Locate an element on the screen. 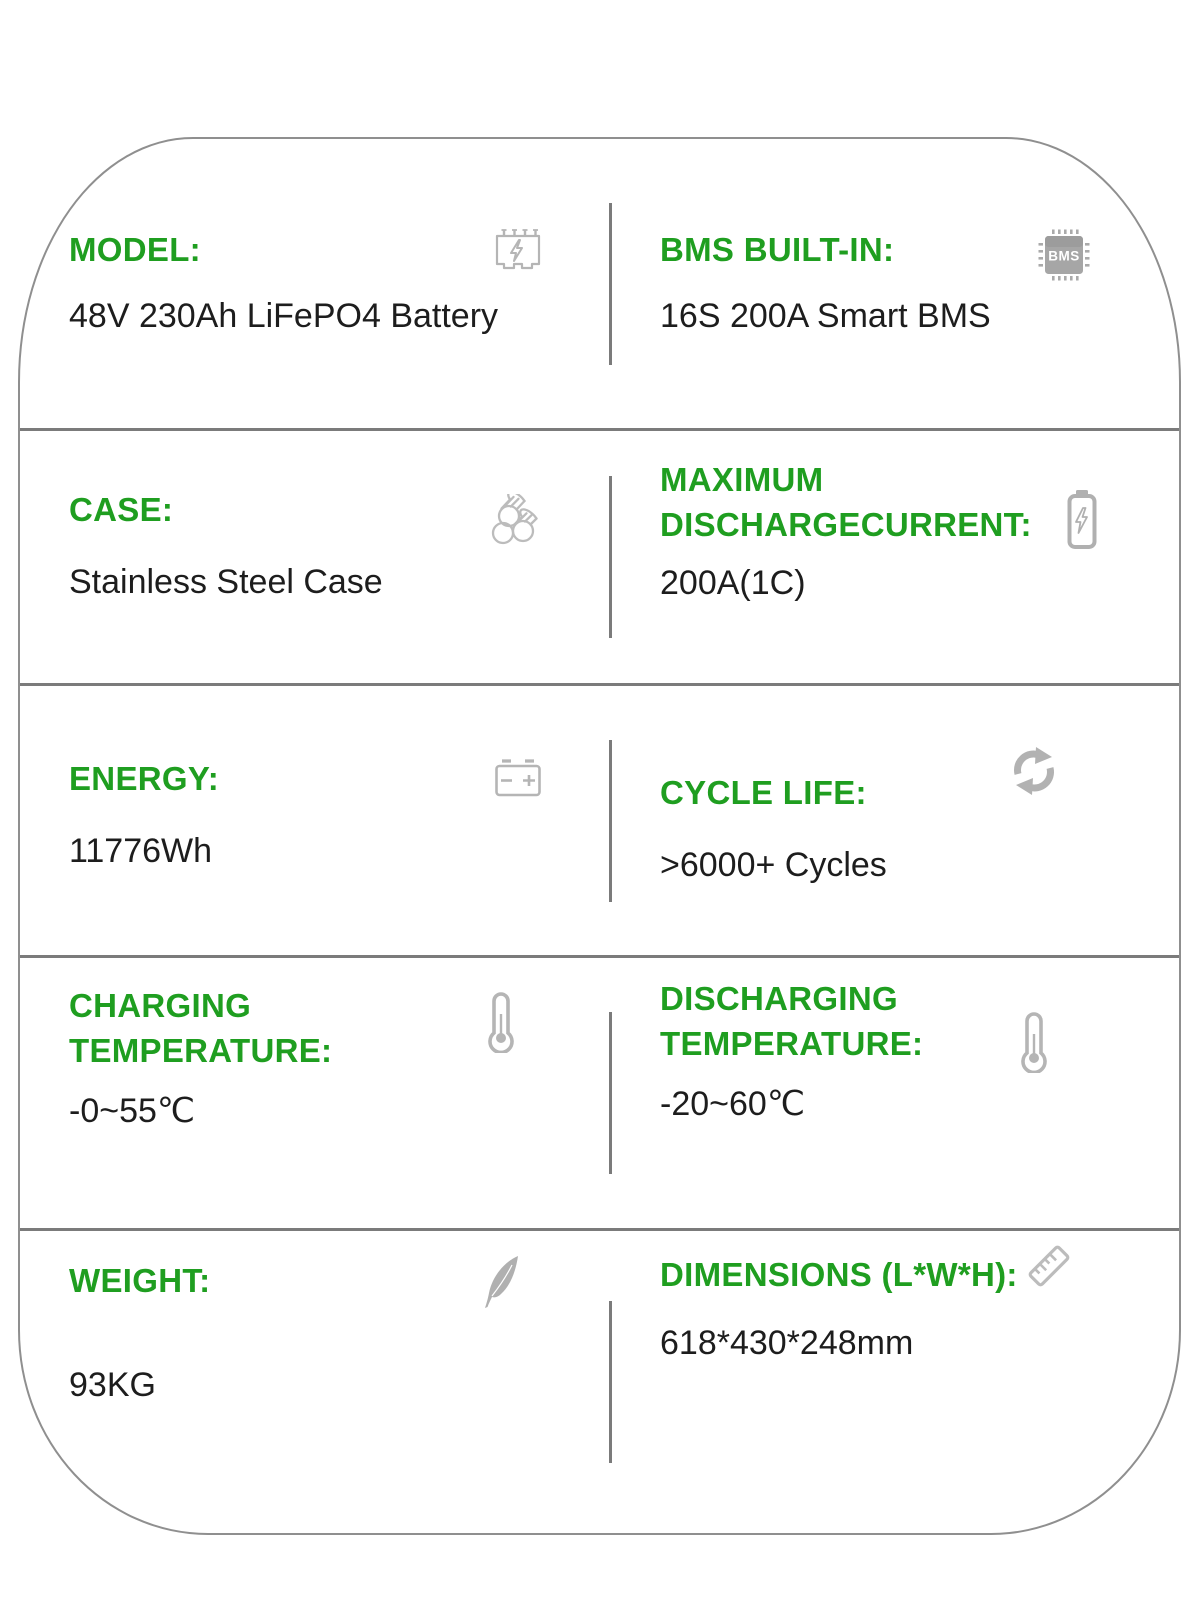 This screenshot has height=1603, width=1200. spec-value: 11776Wh is located at coordinates (141, 851).